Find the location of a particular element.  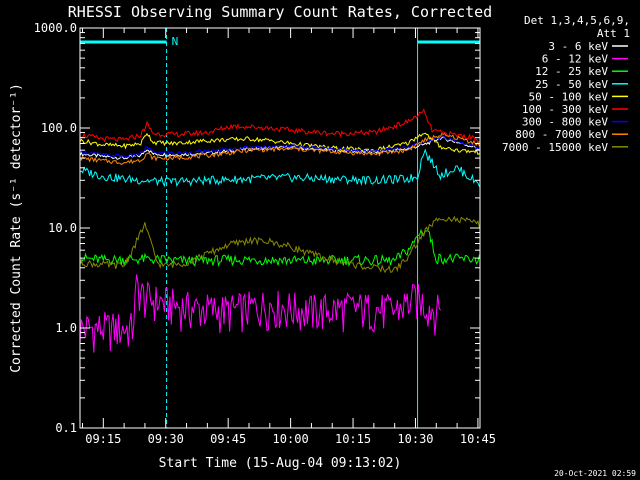

legend-entry: 12 - 25 keV is located at coordinates (571, 71).